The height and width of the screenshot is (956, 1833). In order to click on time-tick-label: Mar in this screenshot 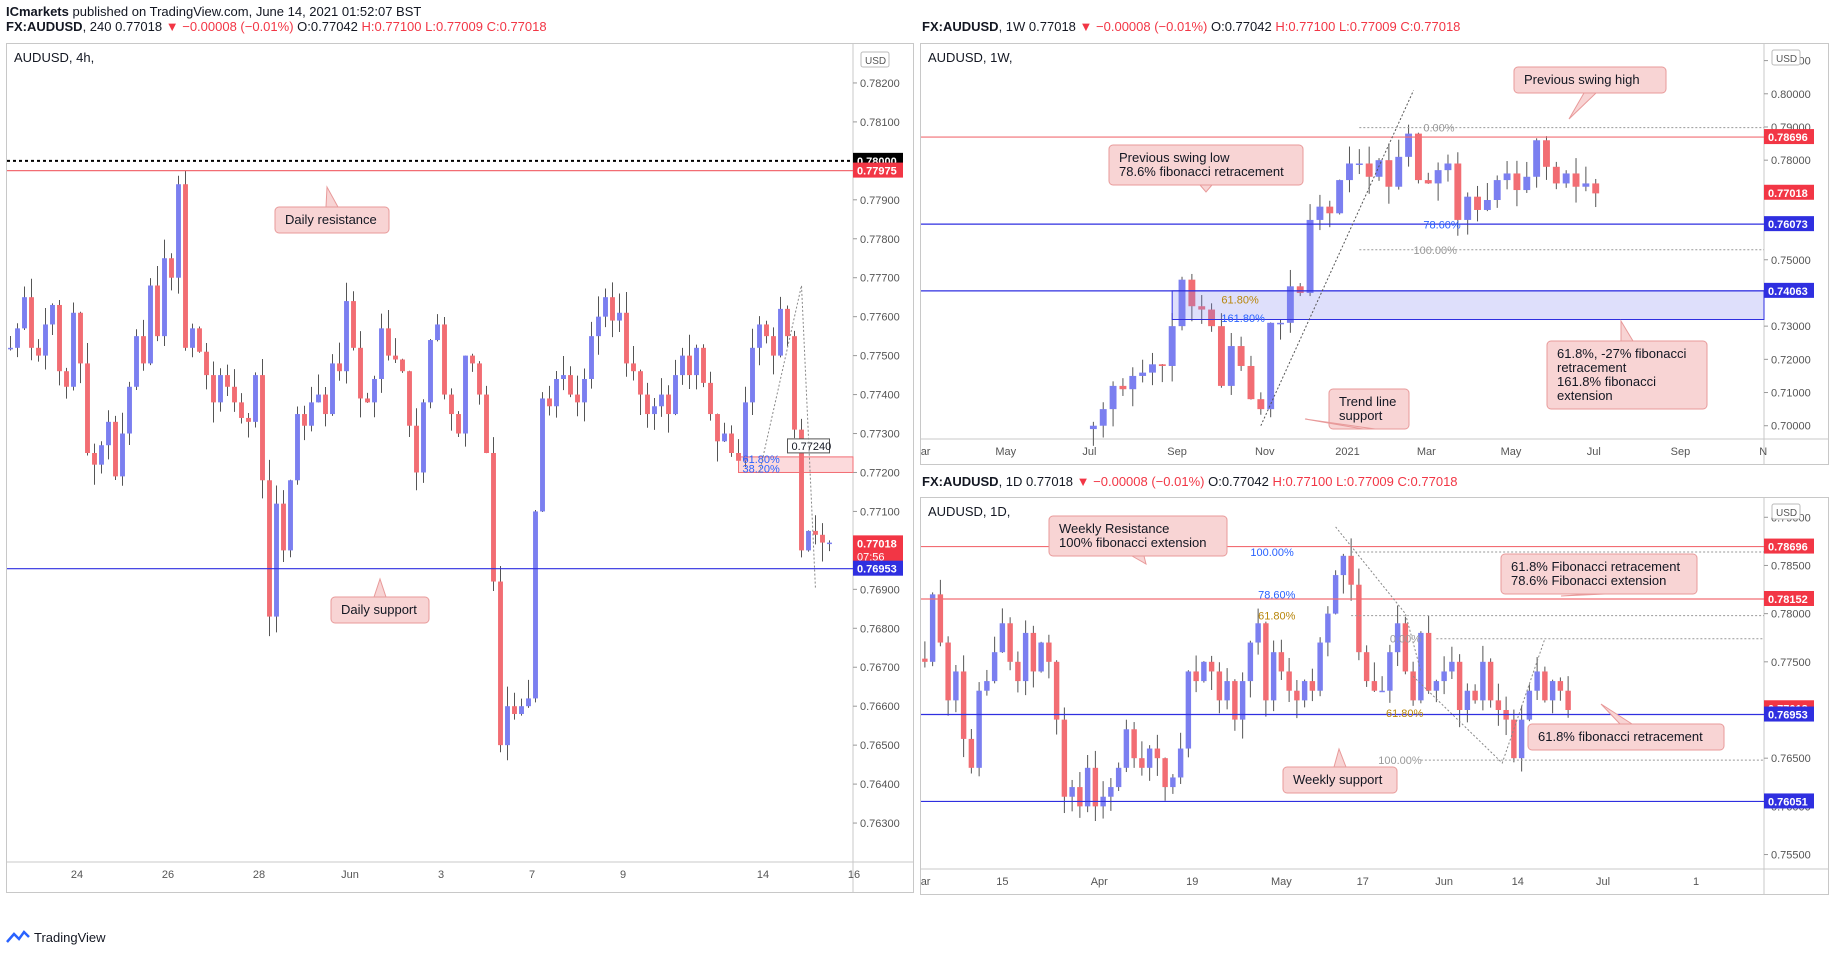, I will do `click(1426, 452)`.